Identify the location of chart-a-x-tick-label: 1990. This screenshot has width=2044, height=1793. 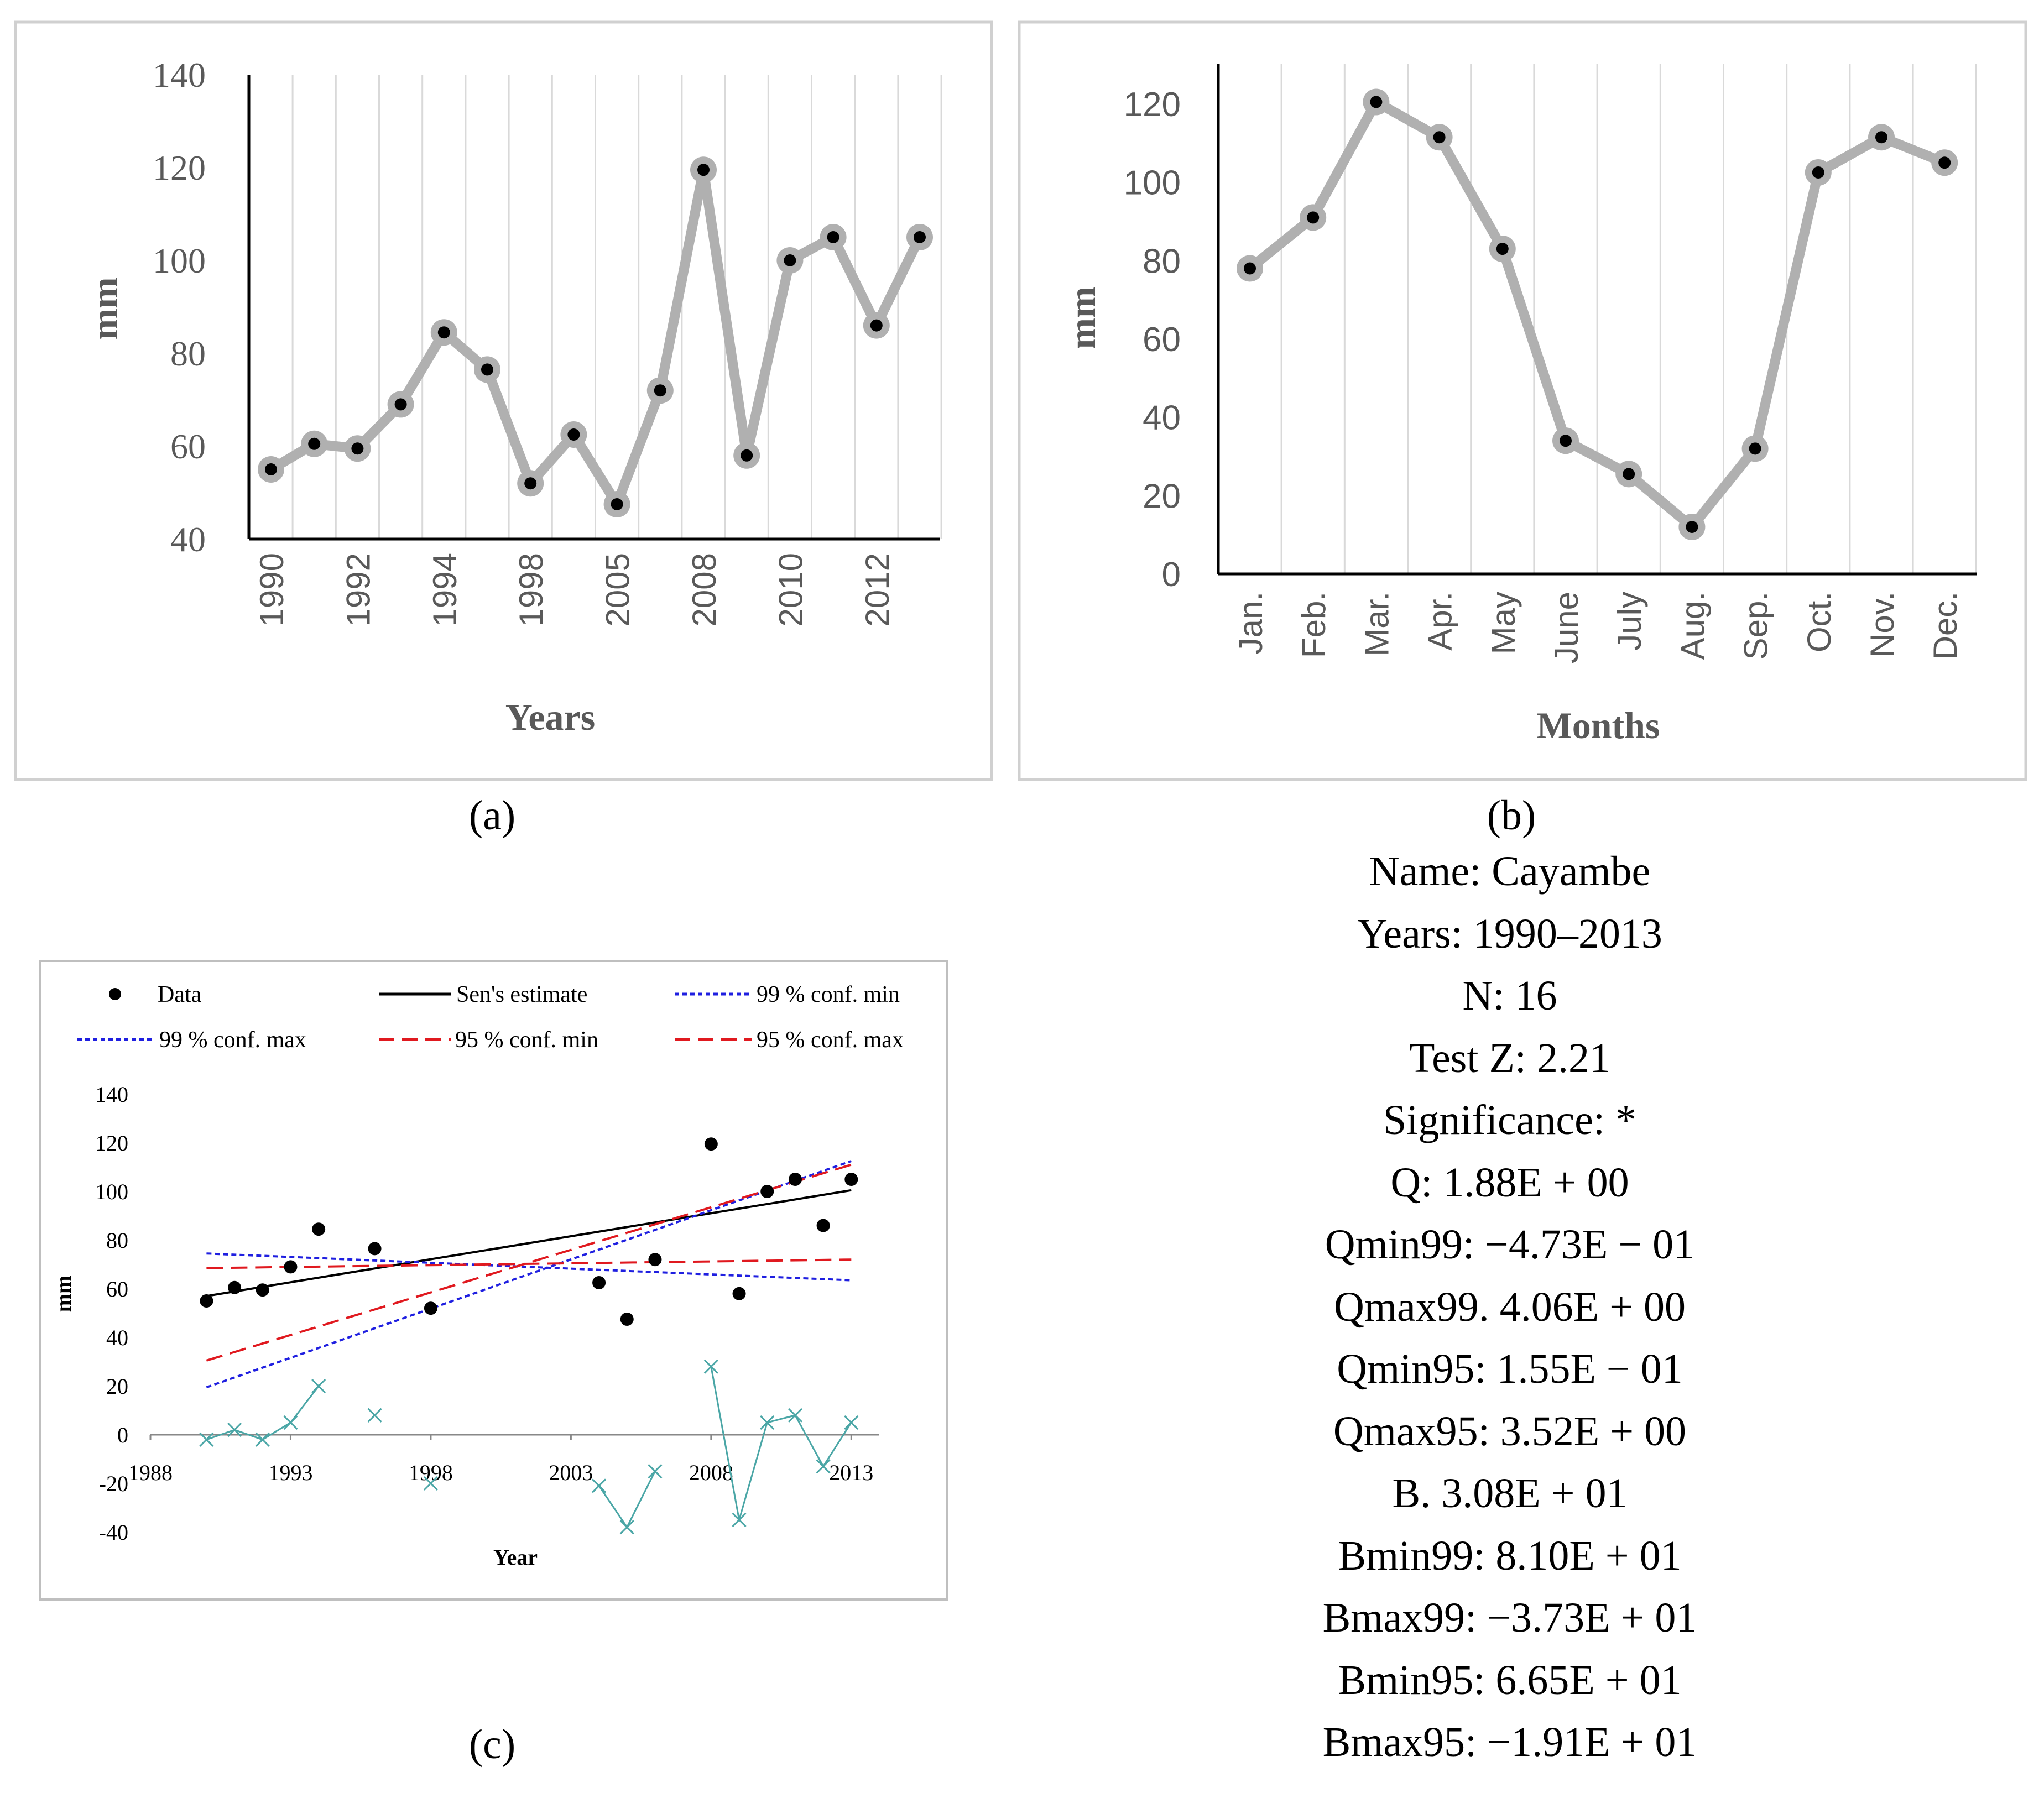
(271, 589).